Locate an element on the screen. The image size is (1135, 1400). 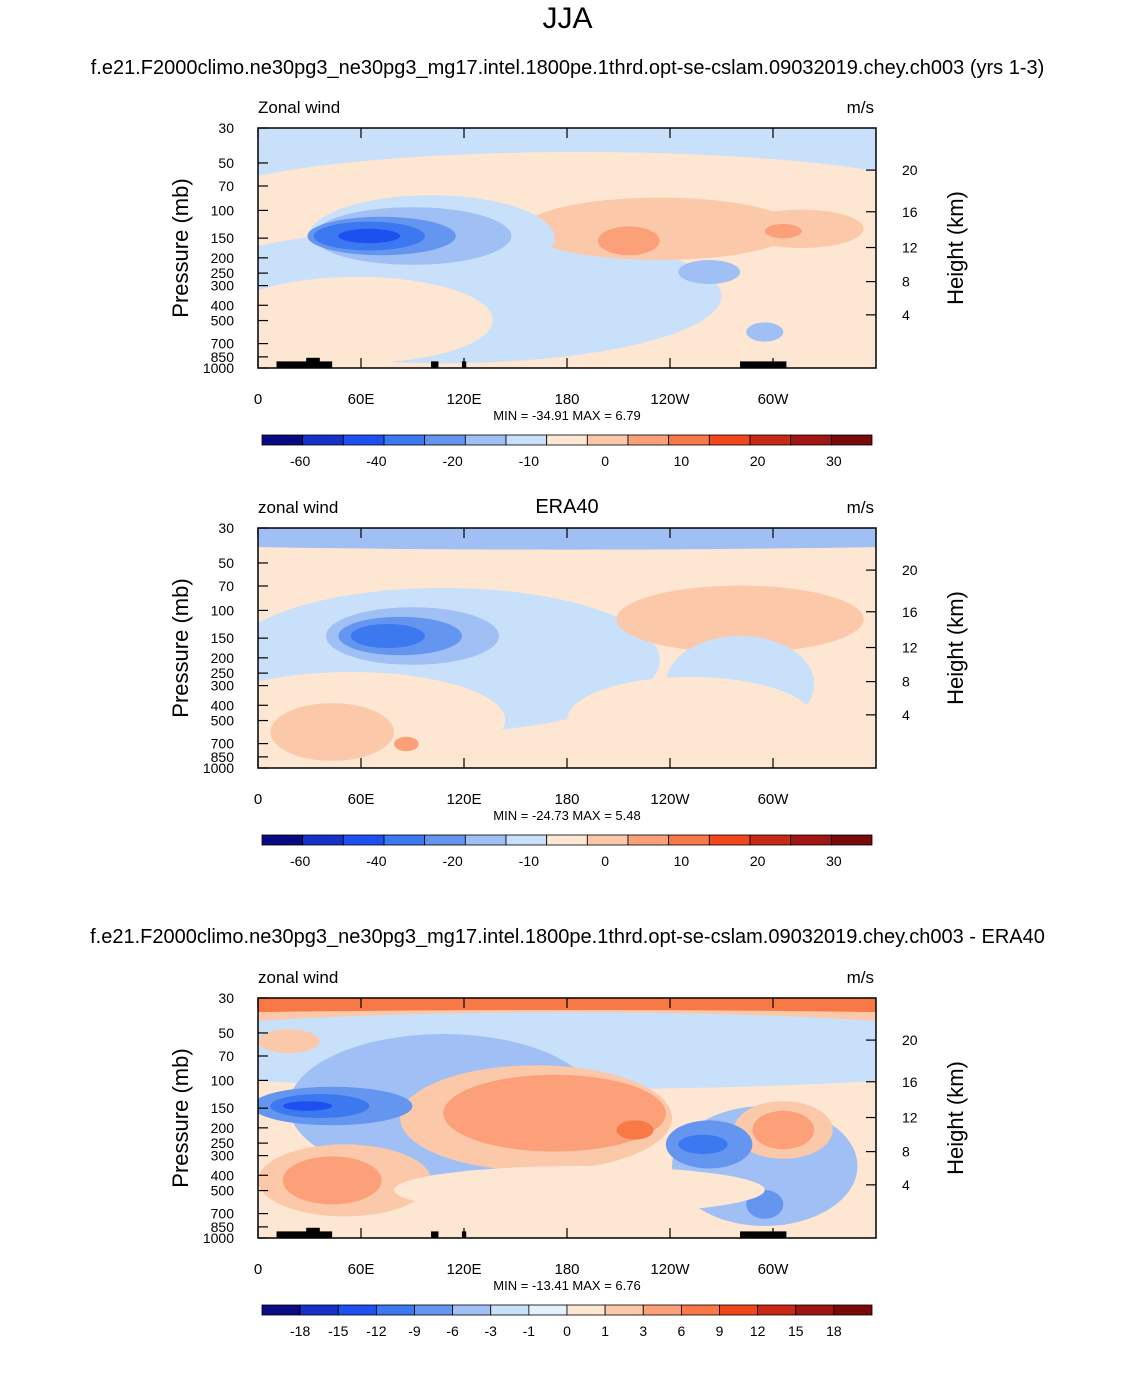
y-tick-label: 400 is located at coordinates (223, 305).